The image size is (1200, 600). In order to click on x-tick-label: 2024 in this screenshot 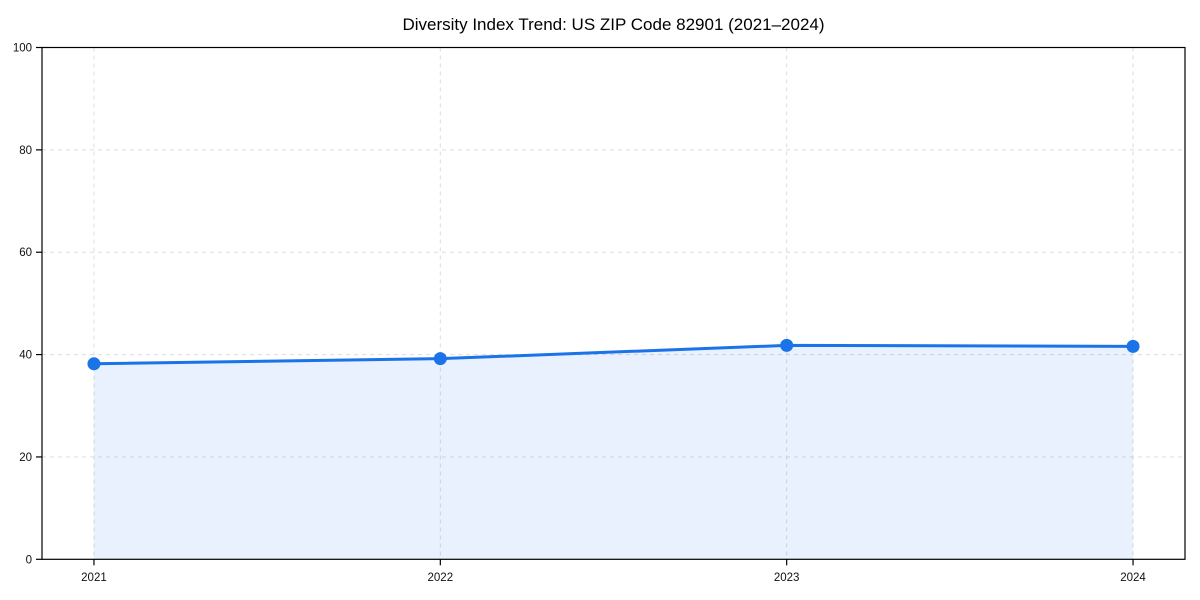, I will do `click(1133, 578)`.